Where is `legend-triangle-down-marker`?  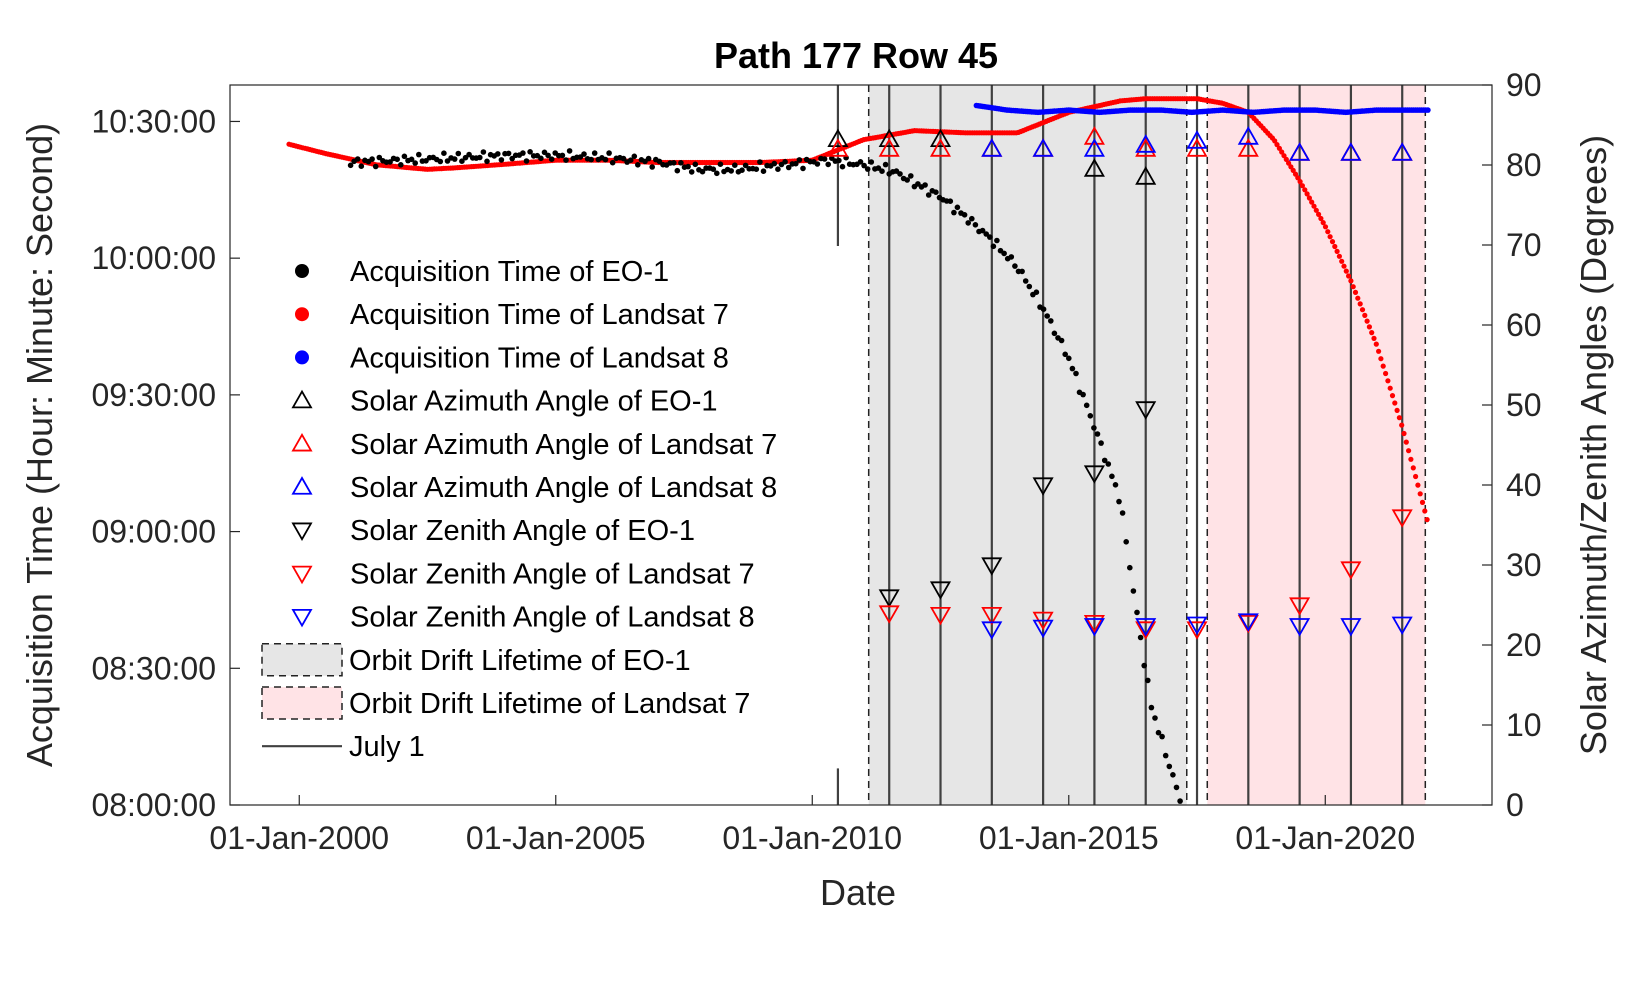
legend-triangle-down-marker is located at coordinates (302, 532).